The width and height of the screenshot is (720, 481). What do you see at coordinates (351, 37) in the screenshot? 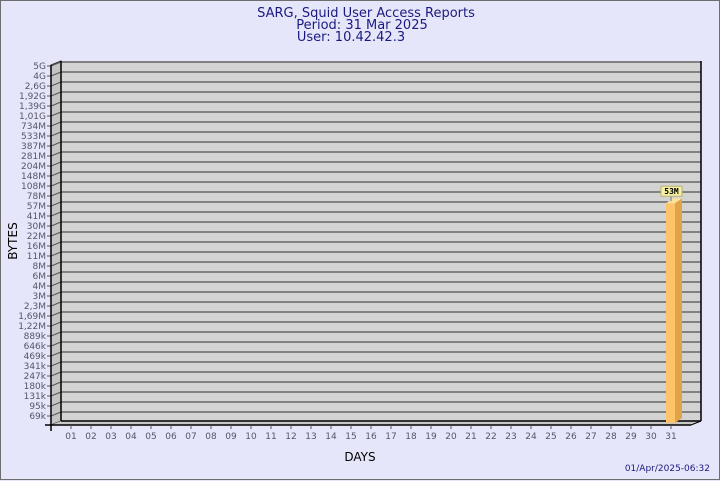
I see `chart-user: User: 10.42.42.3` at bounding box center [351, 37].